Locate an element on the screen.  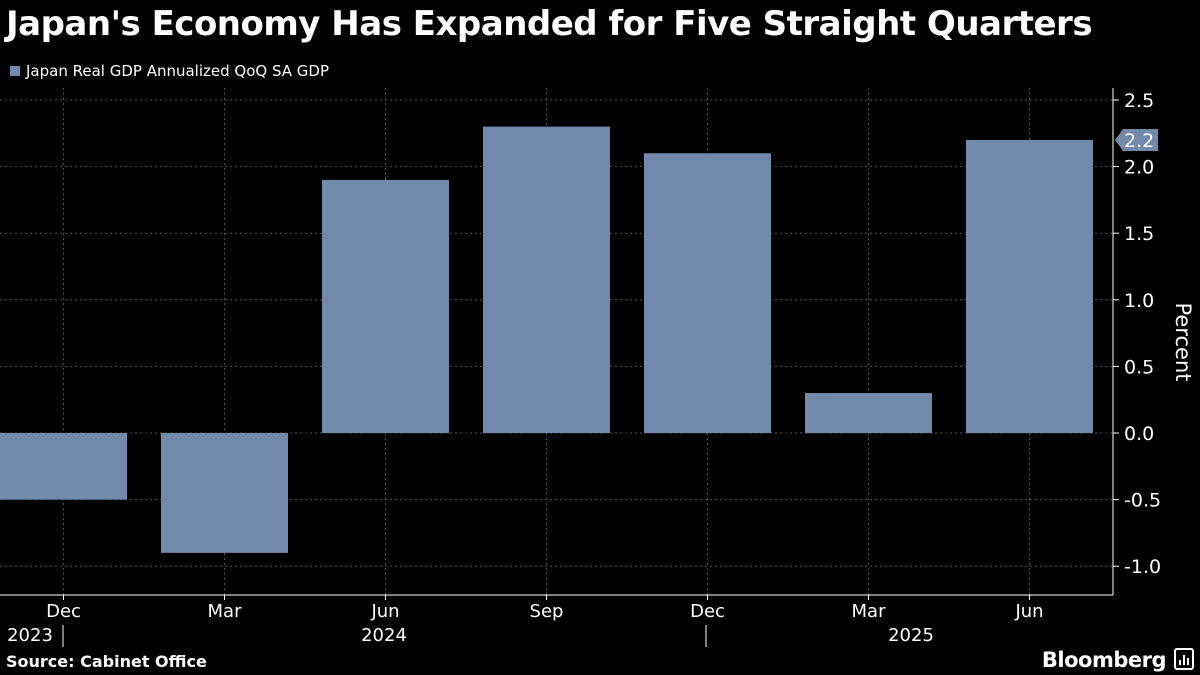
x-year-label: 2025 is located at coordinates (911, 635).